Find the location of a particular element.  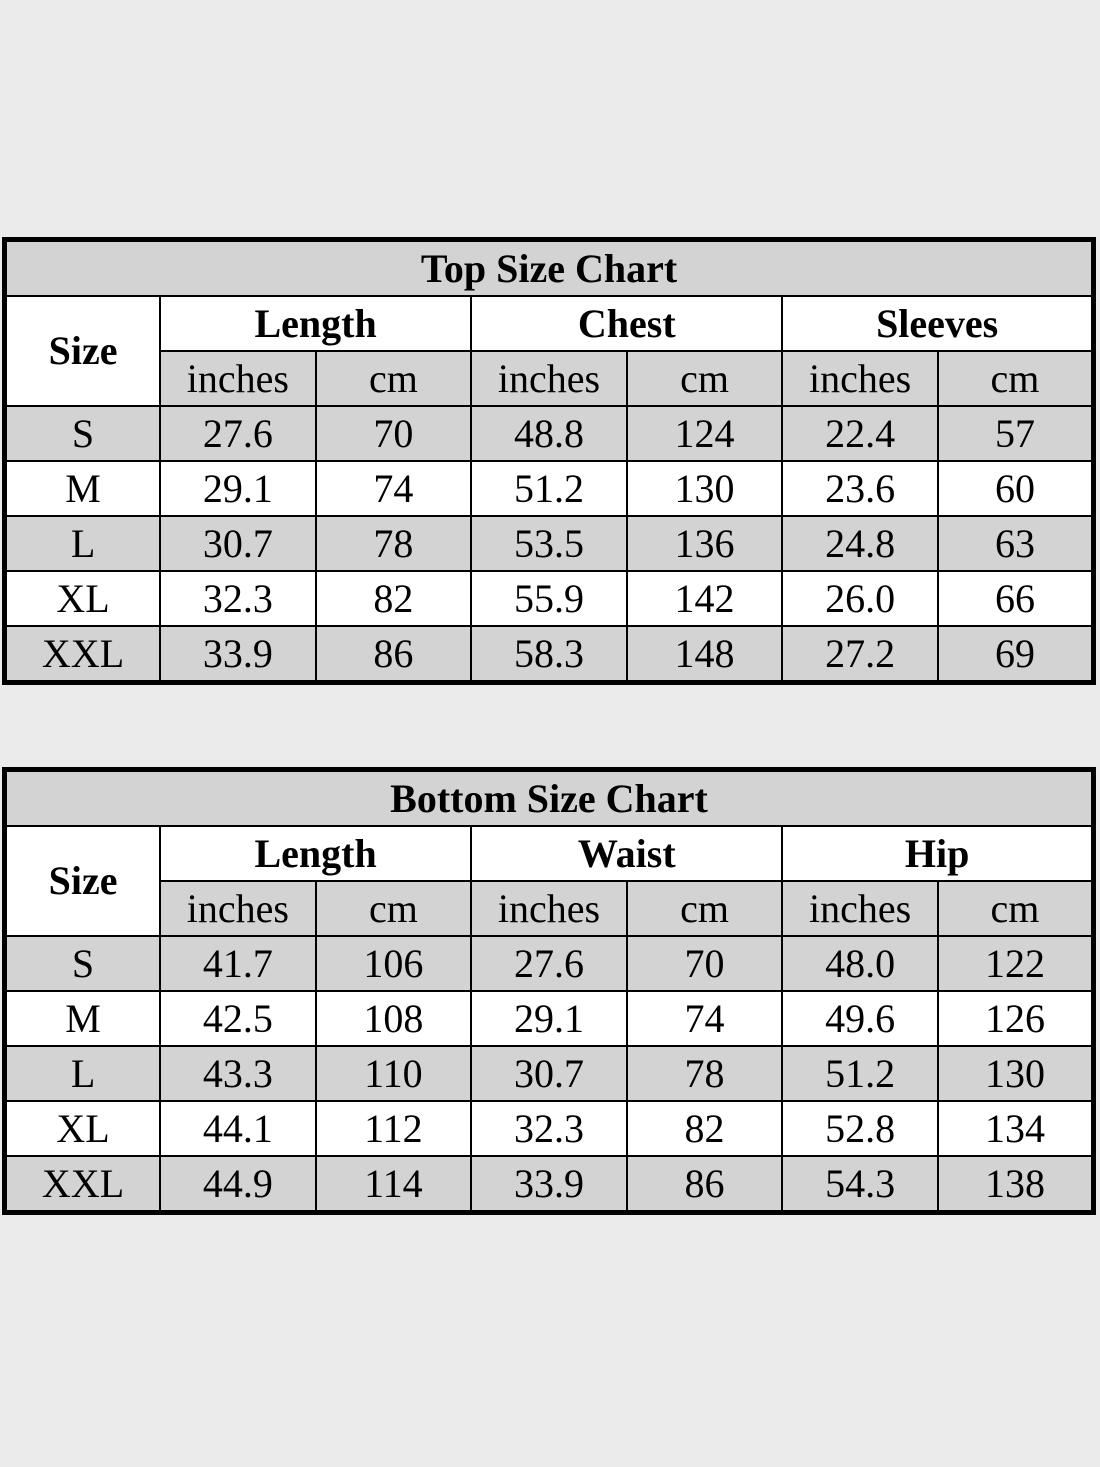

table-title: Bottom Size Chart is located at coordinates (549, 797).